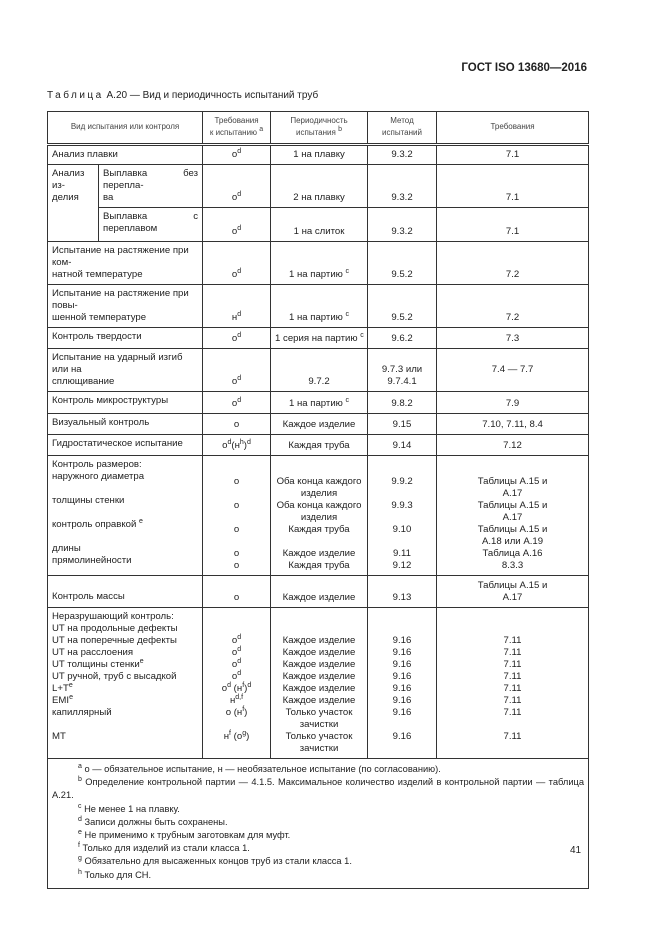  What do you see at coordinates (125, 501) in the screenshot?
I see `cell-line: толщины стенки` at bounding box center [125, 501].